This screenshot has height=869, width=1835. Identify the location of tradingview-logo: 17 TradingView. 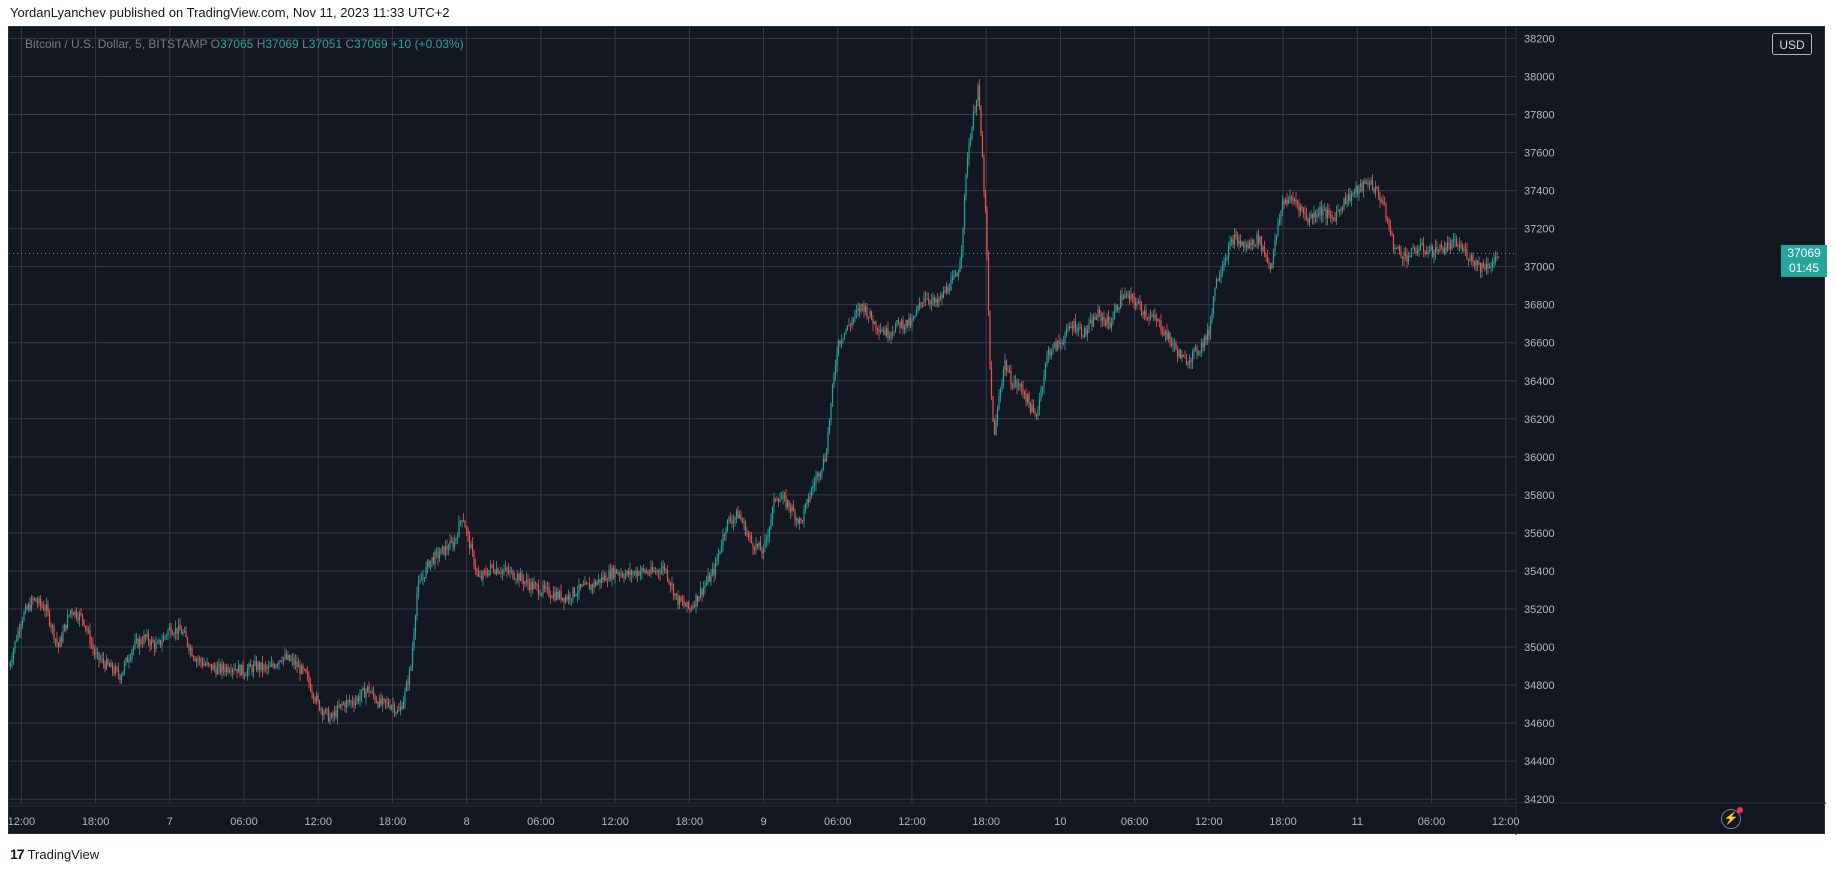
(54, 854).